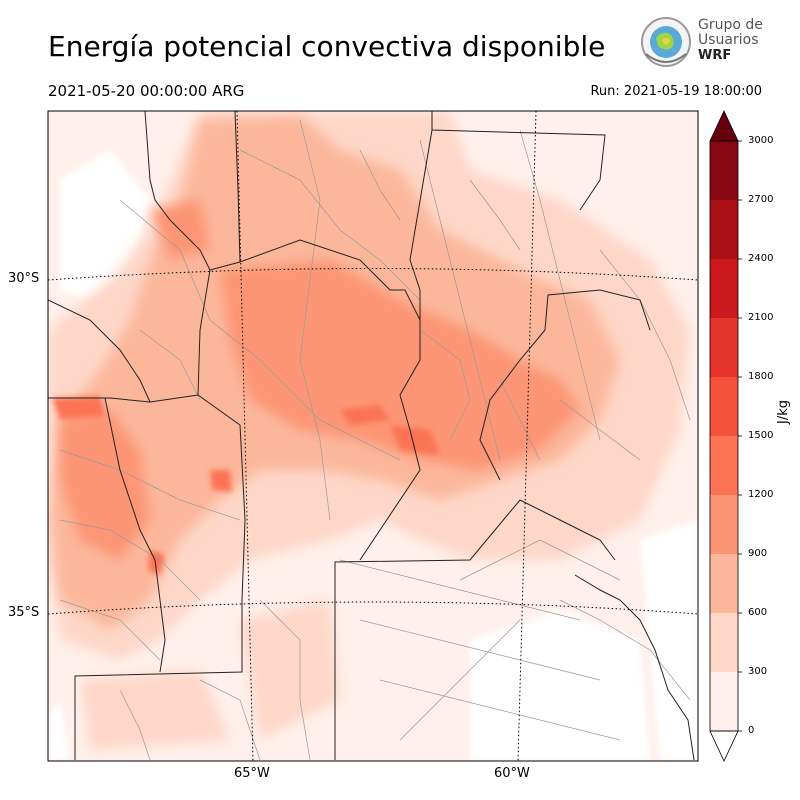  I want to click on colorbar-tick-label: 2400, so click(761, 258).